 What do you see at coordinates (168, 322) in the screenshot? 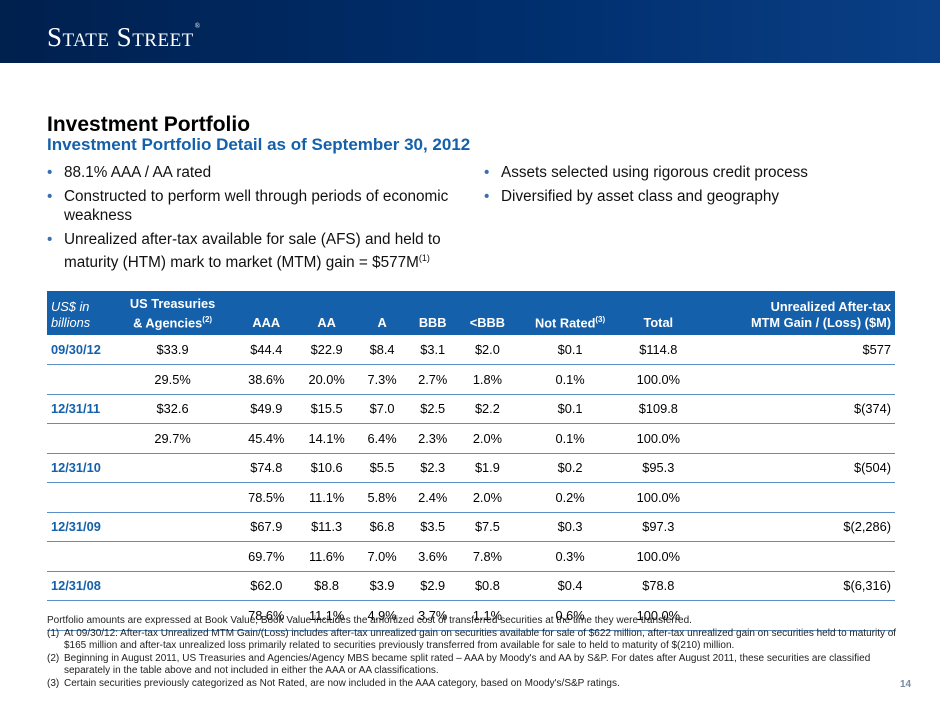
I see `header-text: & Agencies` at bounding box center [168, 322].